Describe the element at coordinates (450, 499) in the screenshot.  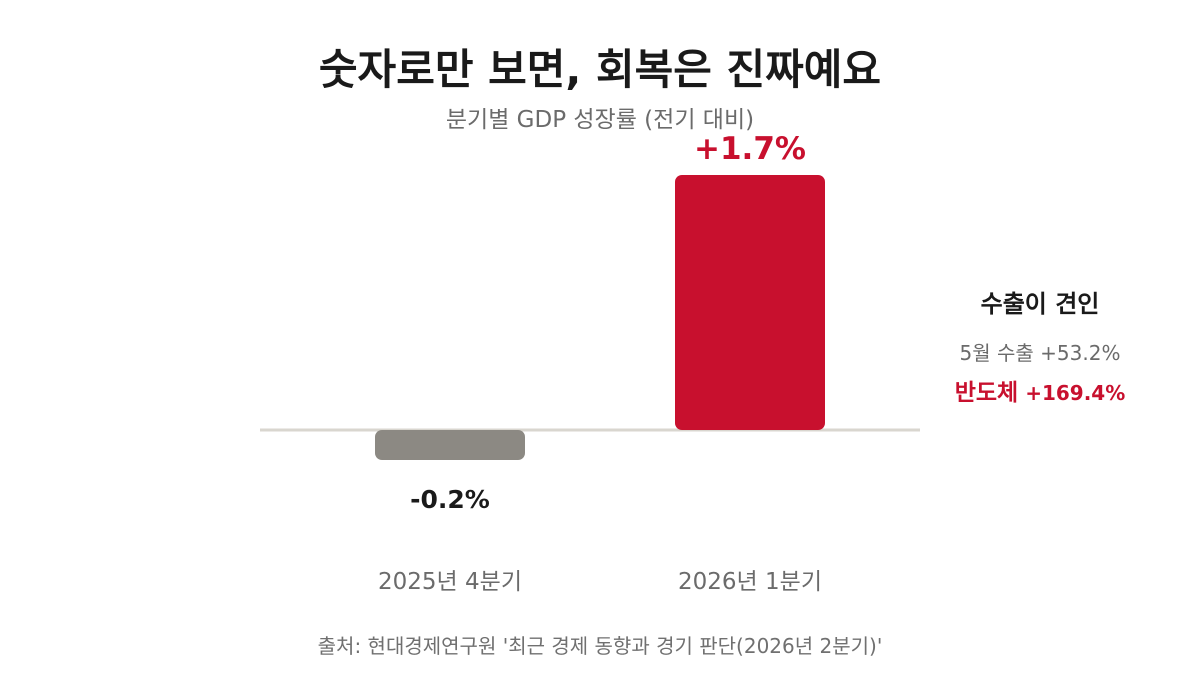
I see `value-label-1: -0.2%` at that location.